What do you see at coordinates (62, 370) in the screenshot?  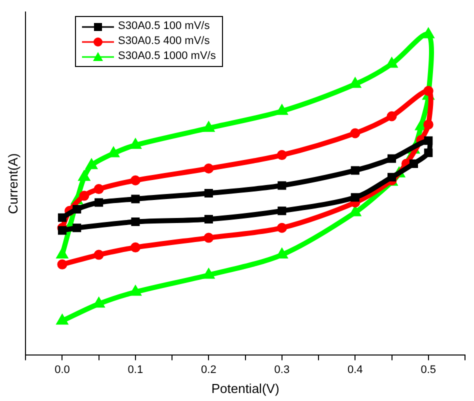 I see `x-tick-label: 0.0` at bounding box center [62, 370].